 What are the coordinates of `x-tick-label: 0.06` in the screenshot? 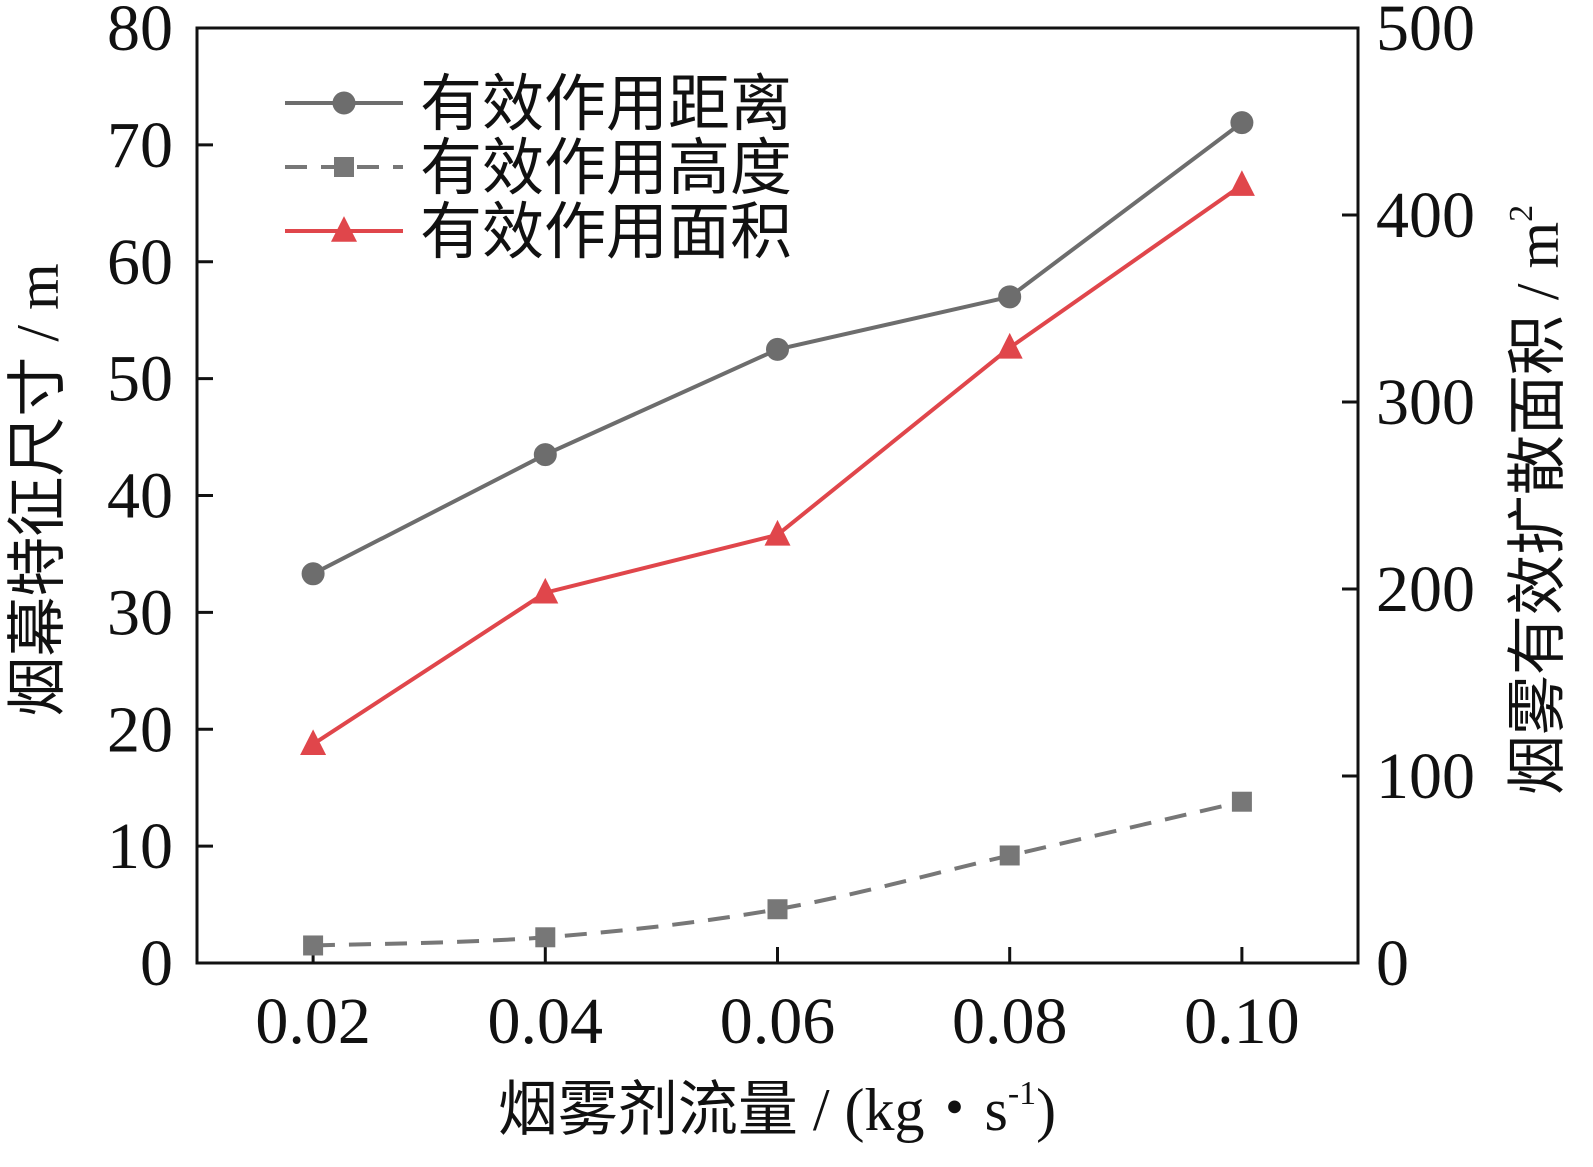 It's located at (778, 1021).